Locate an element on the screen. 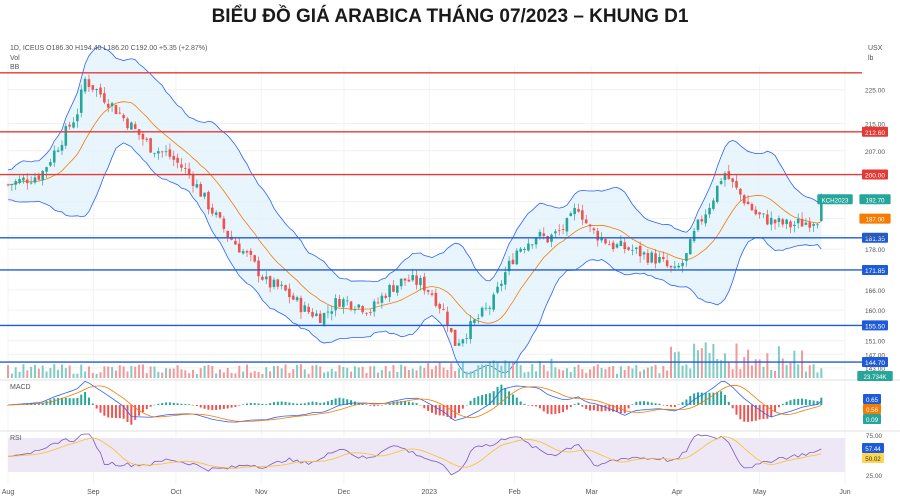  price-tick: 178.00 is located at coordinates (875, 250).